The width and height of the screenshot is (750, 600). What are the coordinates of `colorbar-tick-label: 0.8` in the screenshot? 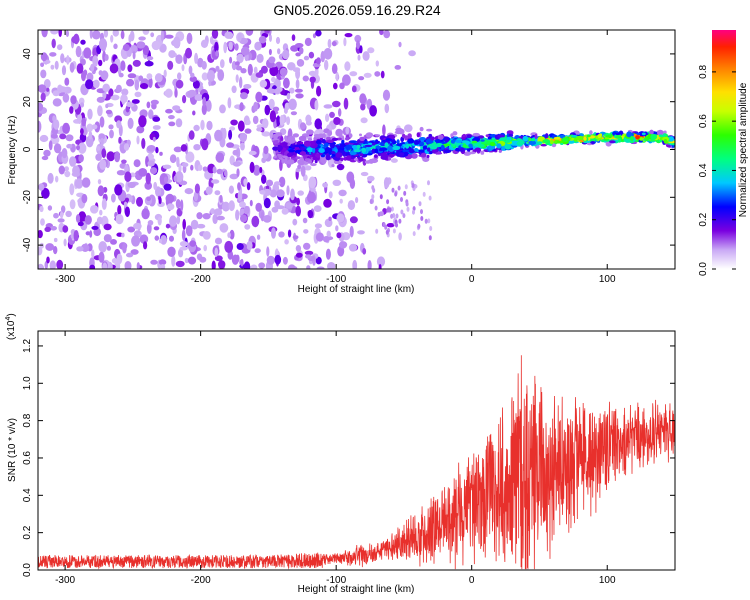 It's located at (703, 71).